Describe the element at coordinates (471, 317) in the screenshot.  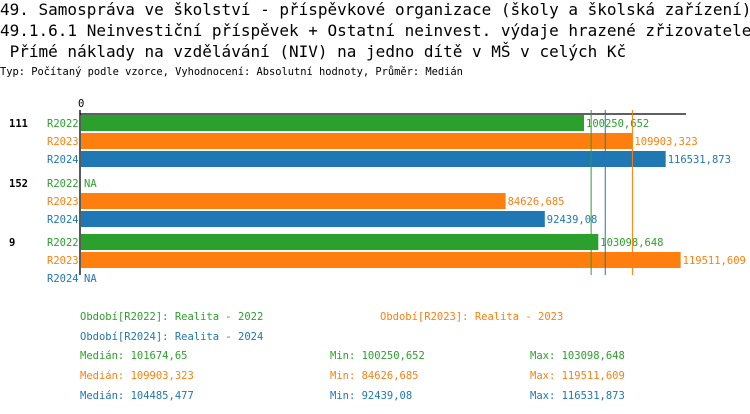
I see `legend-item: Období[R2023]: Realita - 2023` at that location.